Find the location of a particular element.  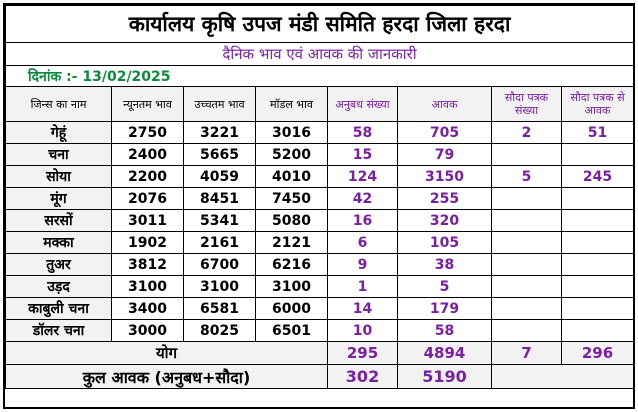

arrival-cell: 705 is located at coordinates (444, 132).